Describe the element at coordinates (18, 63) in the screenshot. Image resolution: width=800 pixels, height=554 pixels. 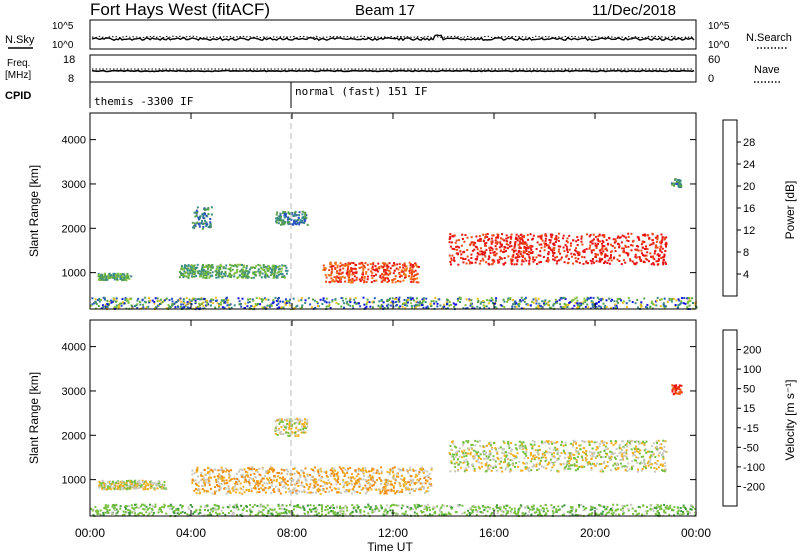
I see `freq-label-line1: Freq.` at that location.